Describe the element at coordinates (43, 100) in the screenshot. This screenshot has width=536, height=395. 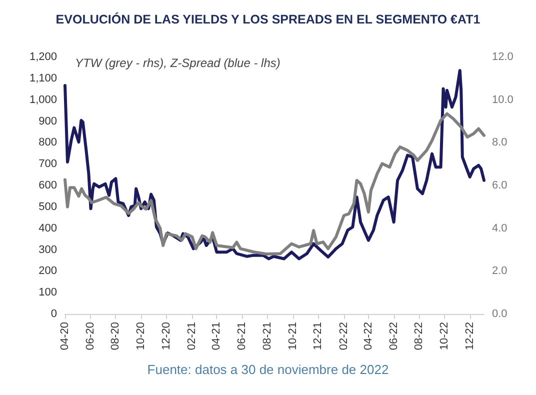
I see `y-tick-label: 1,000` at that location.